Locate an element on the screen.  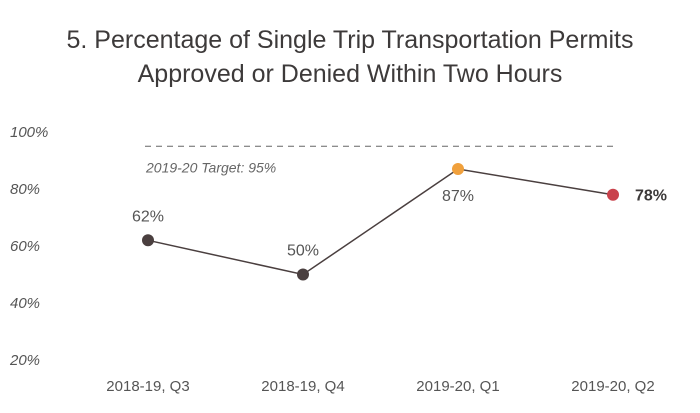
y-axis-ticks: 20% 40% 60% 80% 100% is located at coordinates (28, 246).